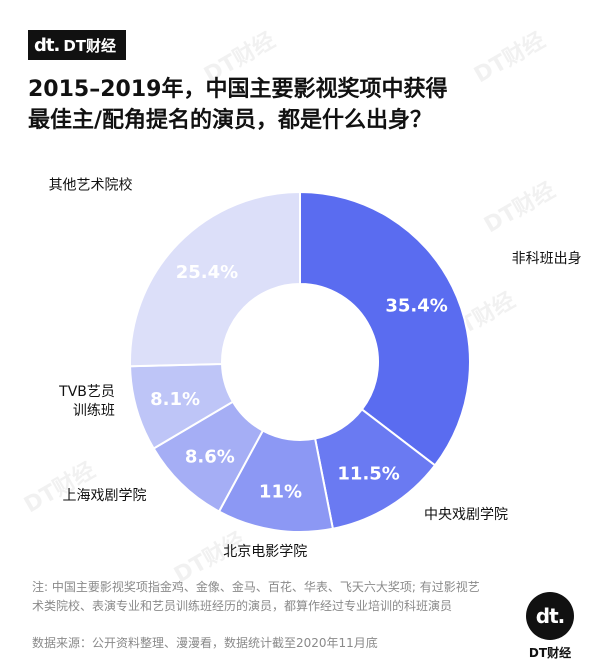 The image size is (600, 668). I want to click on slice-category-label: 上海戏剧学院, so click(105, 496).